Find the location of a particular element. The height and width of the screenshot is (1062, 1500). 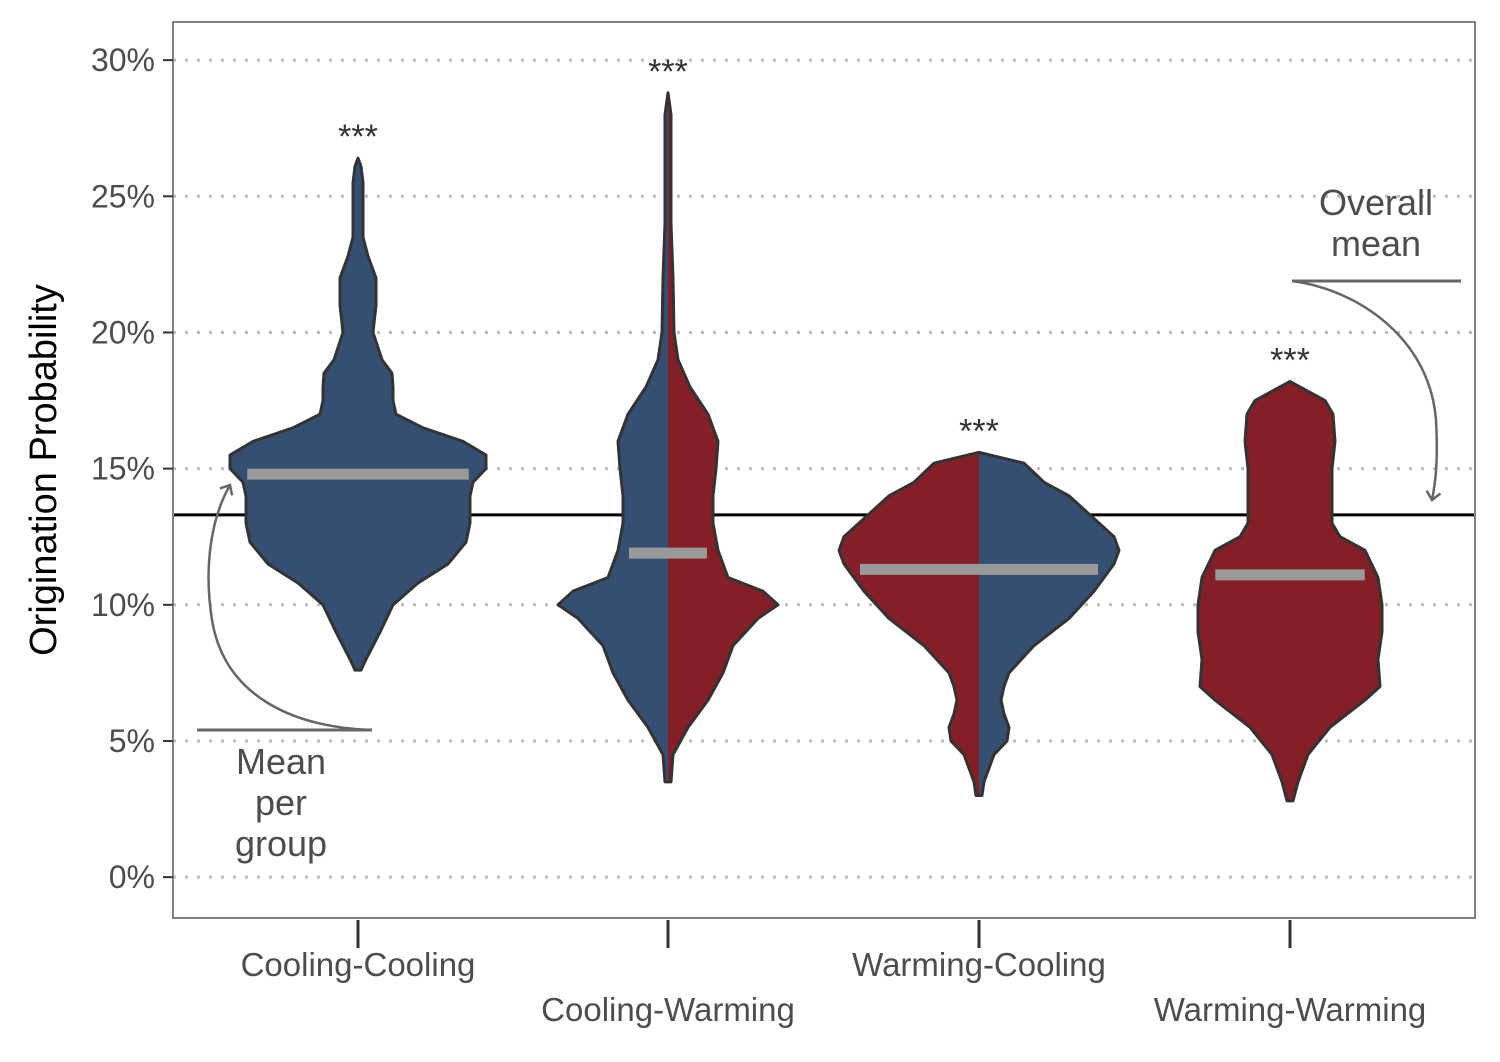

y-tick-label-30: 30% is located at coordinates (123, 60).